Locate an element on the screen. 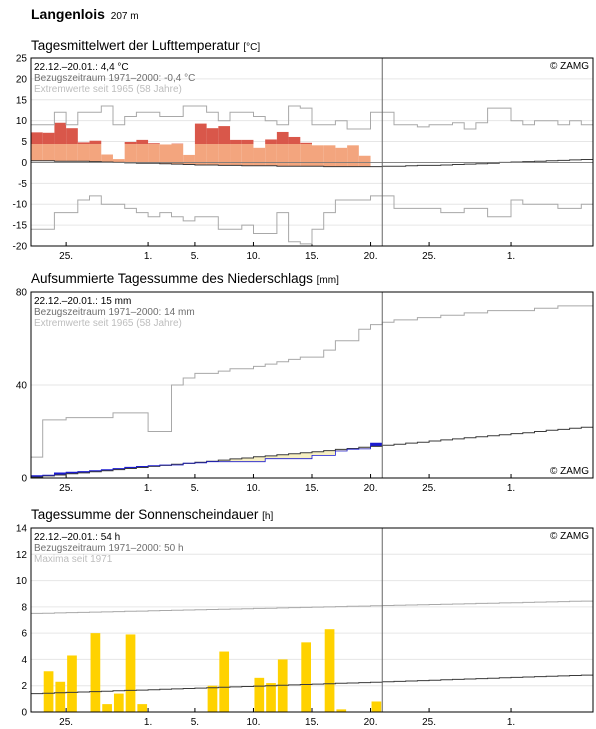  sunshine-xtick-label: 10. is located at coordinates (254, 722).